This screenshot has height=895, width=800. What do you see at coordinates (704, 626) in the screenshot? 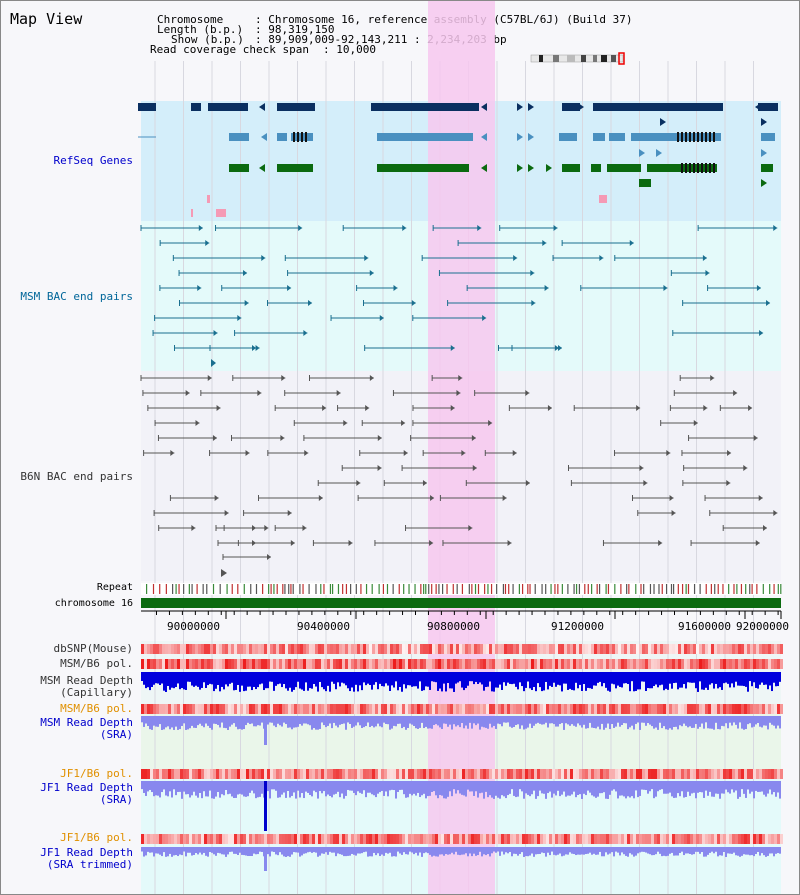
I see `axis-tick-label: 91600000` at bounding box center [704, 626].